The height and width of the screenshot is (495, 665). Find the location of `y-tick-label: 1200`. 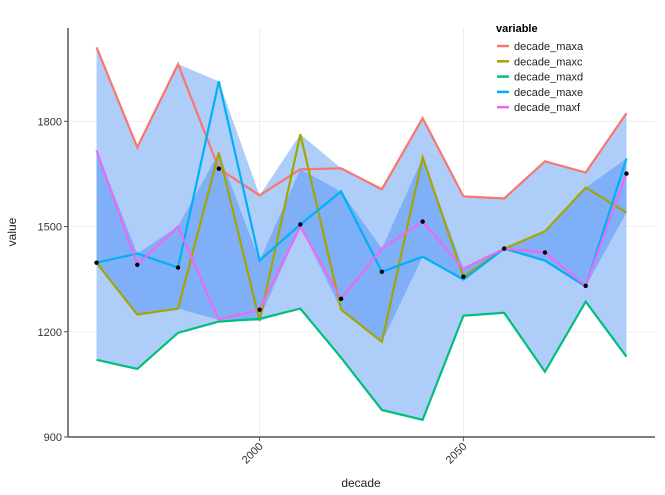

y-tick-label: 1200 is located at coordinates (50, 333).